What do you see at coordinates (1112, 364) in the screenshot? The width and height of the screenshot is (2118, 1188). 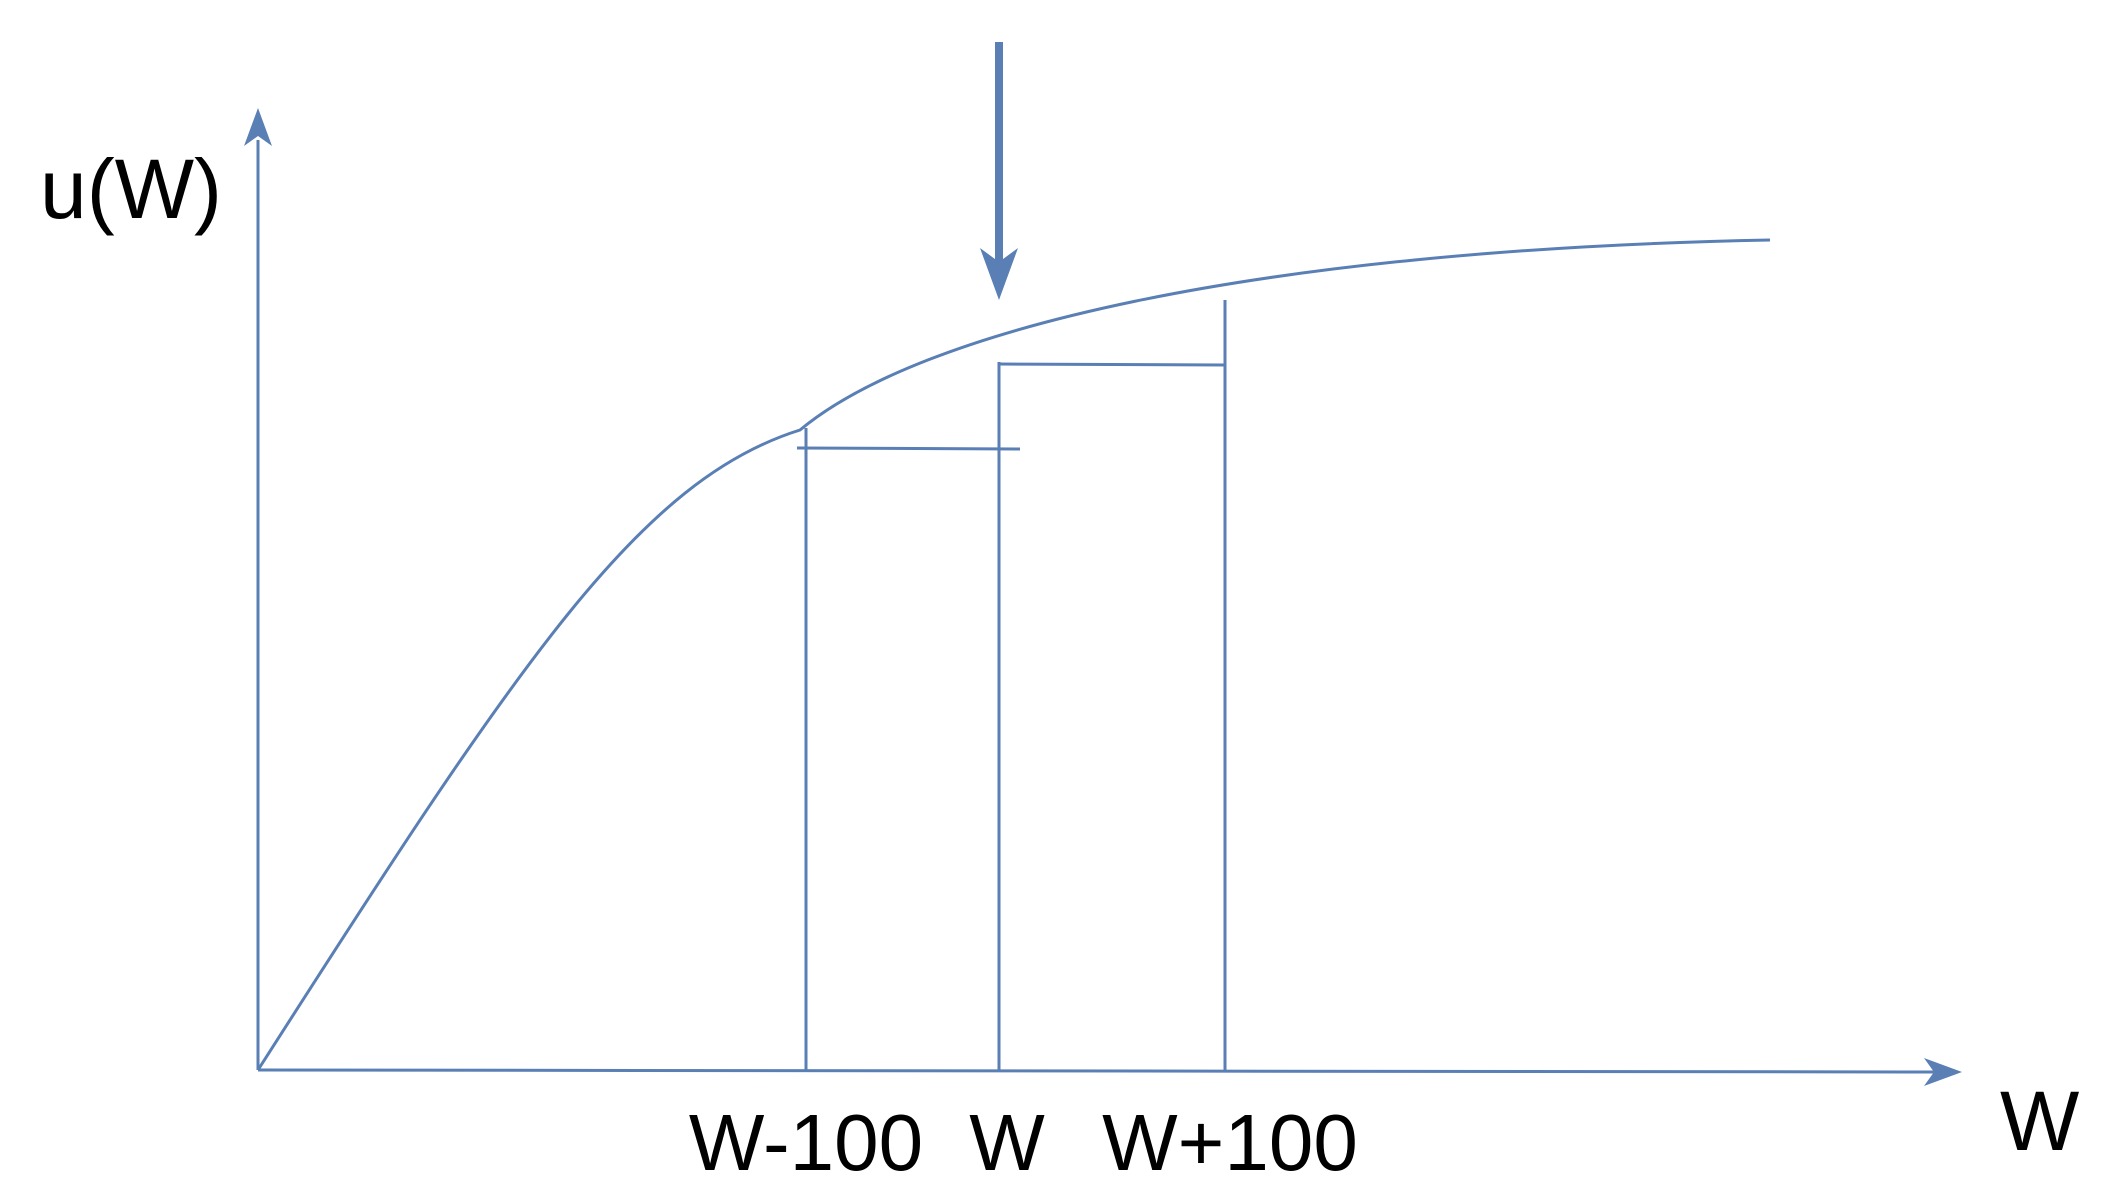 I see `hline-high` at bounding box center [1112, 364].